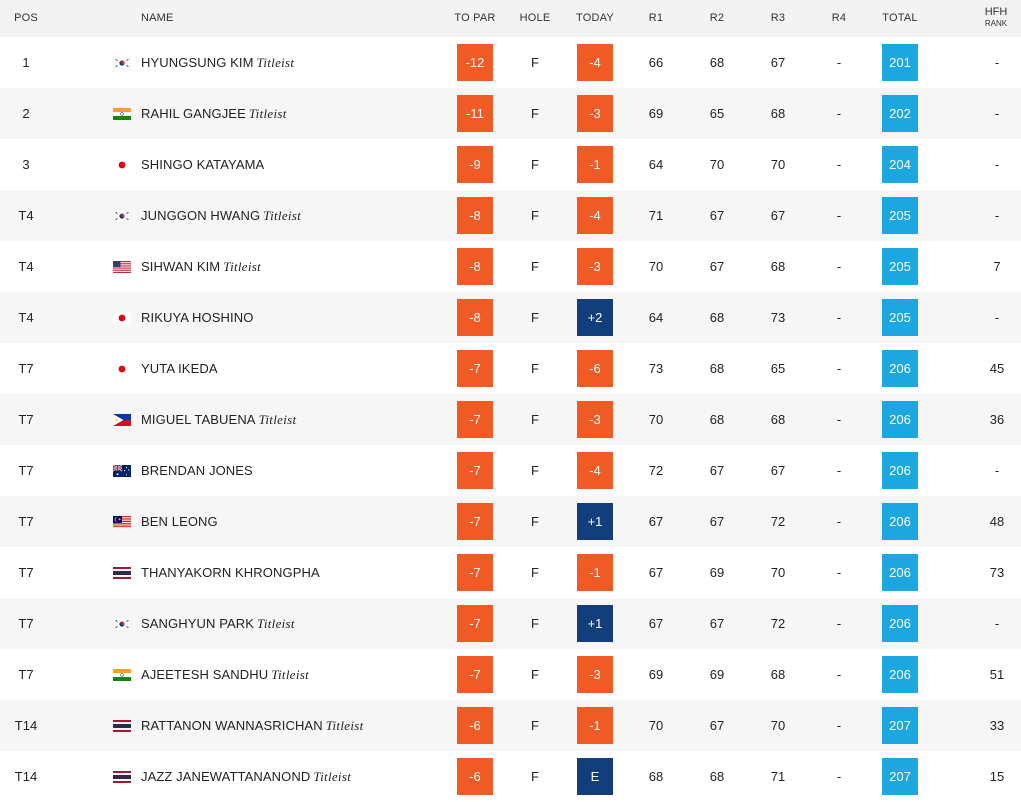 This screenshot has width=1021, height=802. I want to click on player-name-link: SIHWAN KIM Titleist, so click(201, 266).